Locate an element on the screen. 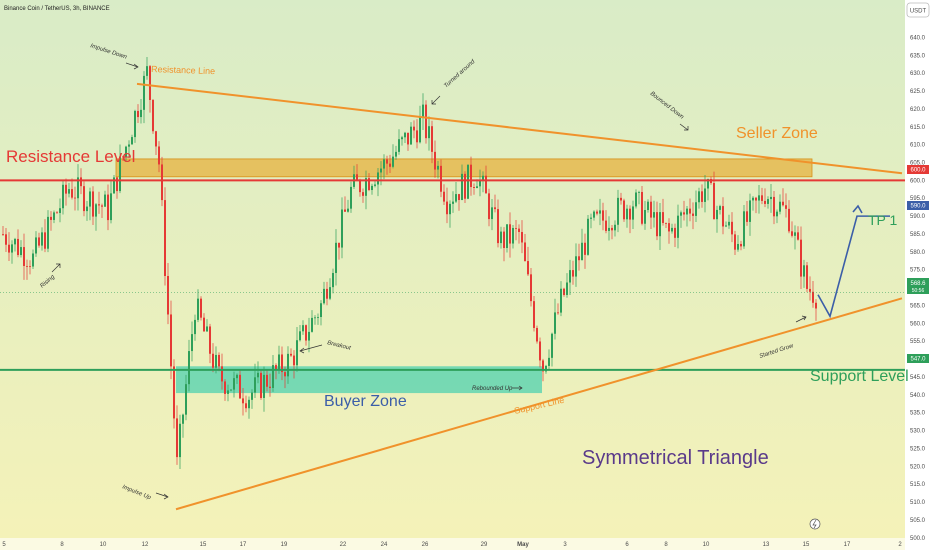 This screenshot has height=550, width=932. support-price-tag: 547.0 is located at coordinates (918, 358).